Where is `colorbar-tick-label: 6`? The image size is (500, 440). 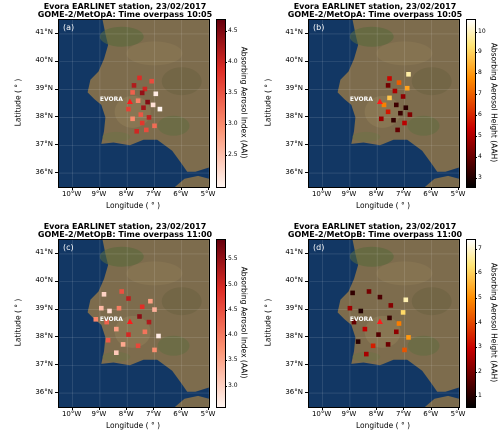
colorbar-tick-label: 6 is located at coordinates (480, 115).